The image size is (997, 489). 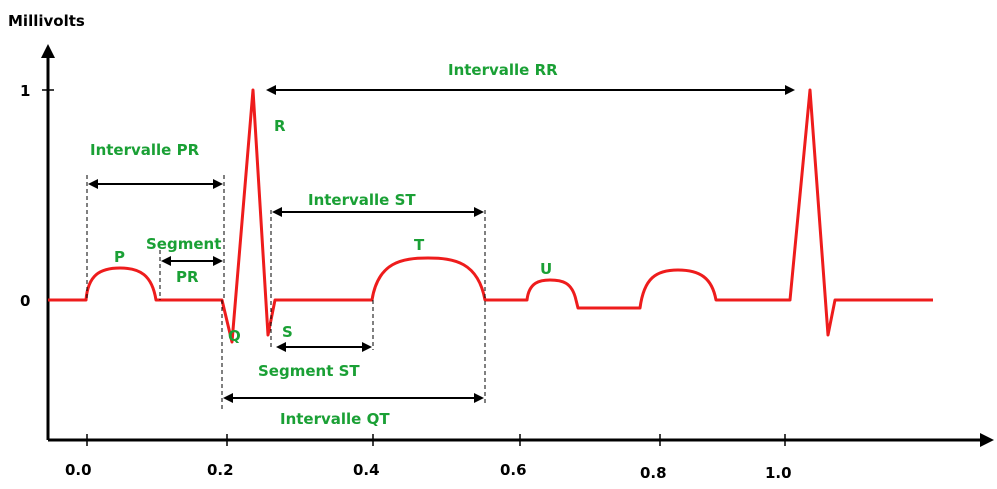 What do you see at coordinates (25, 91) in the screenshot?
I see `y-tick-label-1: 1` at bounding box center [25, 91].